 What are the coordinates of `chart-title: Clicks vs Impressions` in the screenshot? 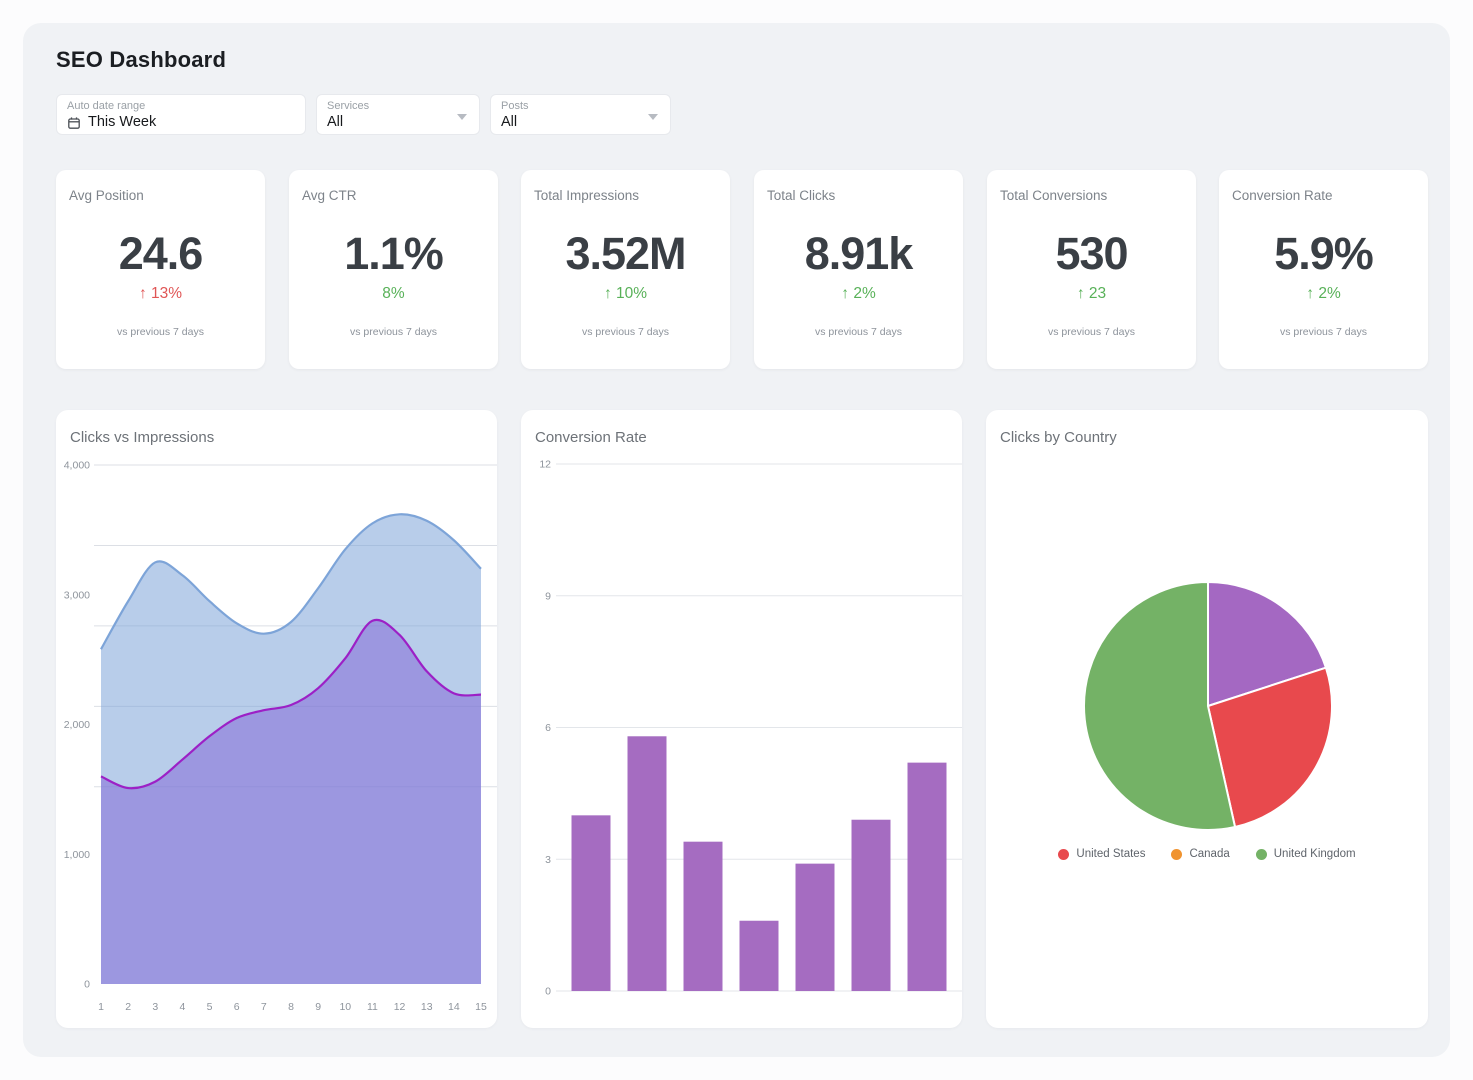 It's located at (142, 437).